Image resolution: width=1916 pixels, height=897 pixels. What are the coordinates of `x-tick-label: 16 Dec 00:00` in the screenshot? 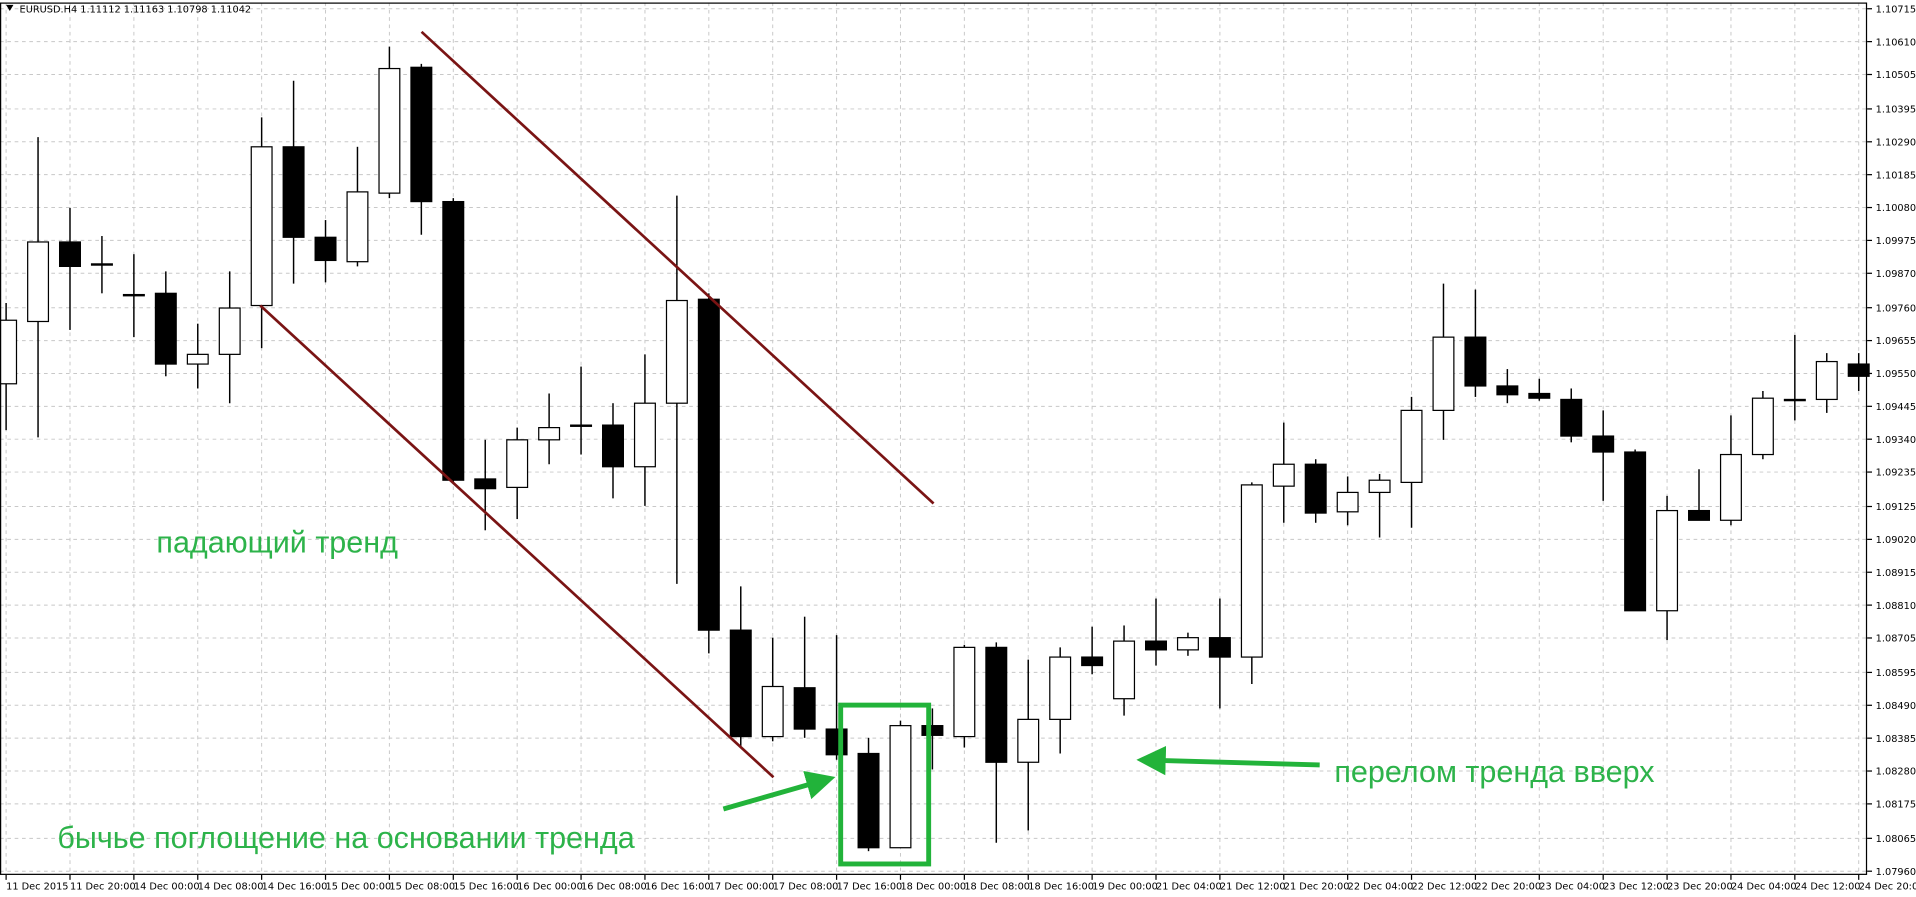 It's located at (550, 887).